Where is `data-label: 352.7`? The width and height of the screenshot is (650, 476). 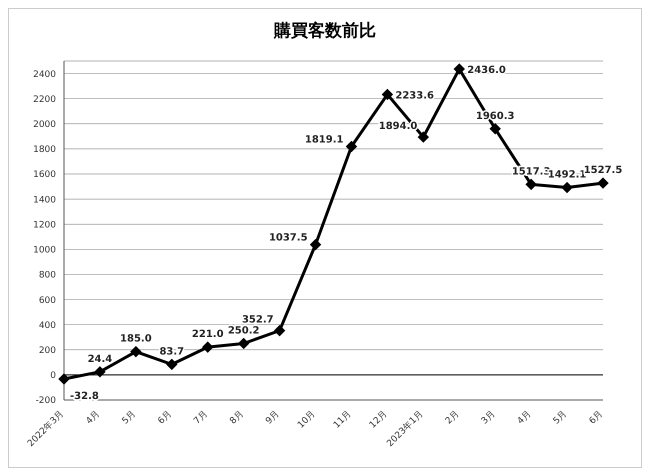
data-label: 352.7 is located at coordinates (258, 320).